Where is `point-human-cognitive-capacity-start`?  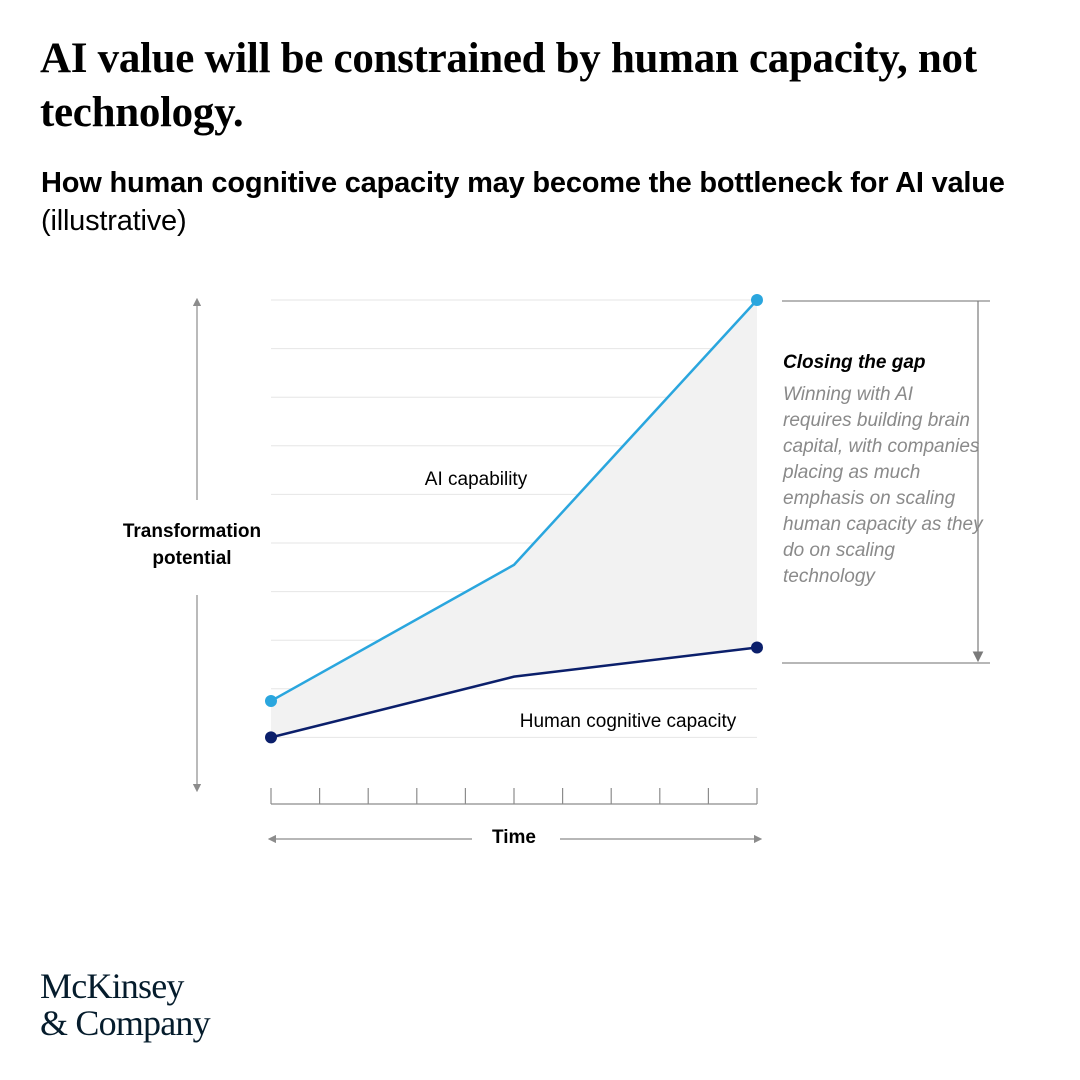 point-human-cognitive-capacity-start is located at coordinates (271, 737).